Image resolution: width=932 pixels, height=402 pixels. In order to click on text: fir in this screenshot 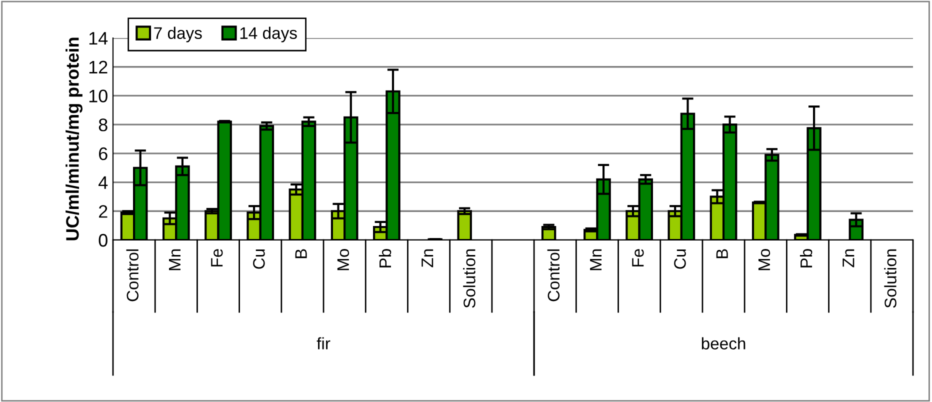, I will do `click(323, 343)`.